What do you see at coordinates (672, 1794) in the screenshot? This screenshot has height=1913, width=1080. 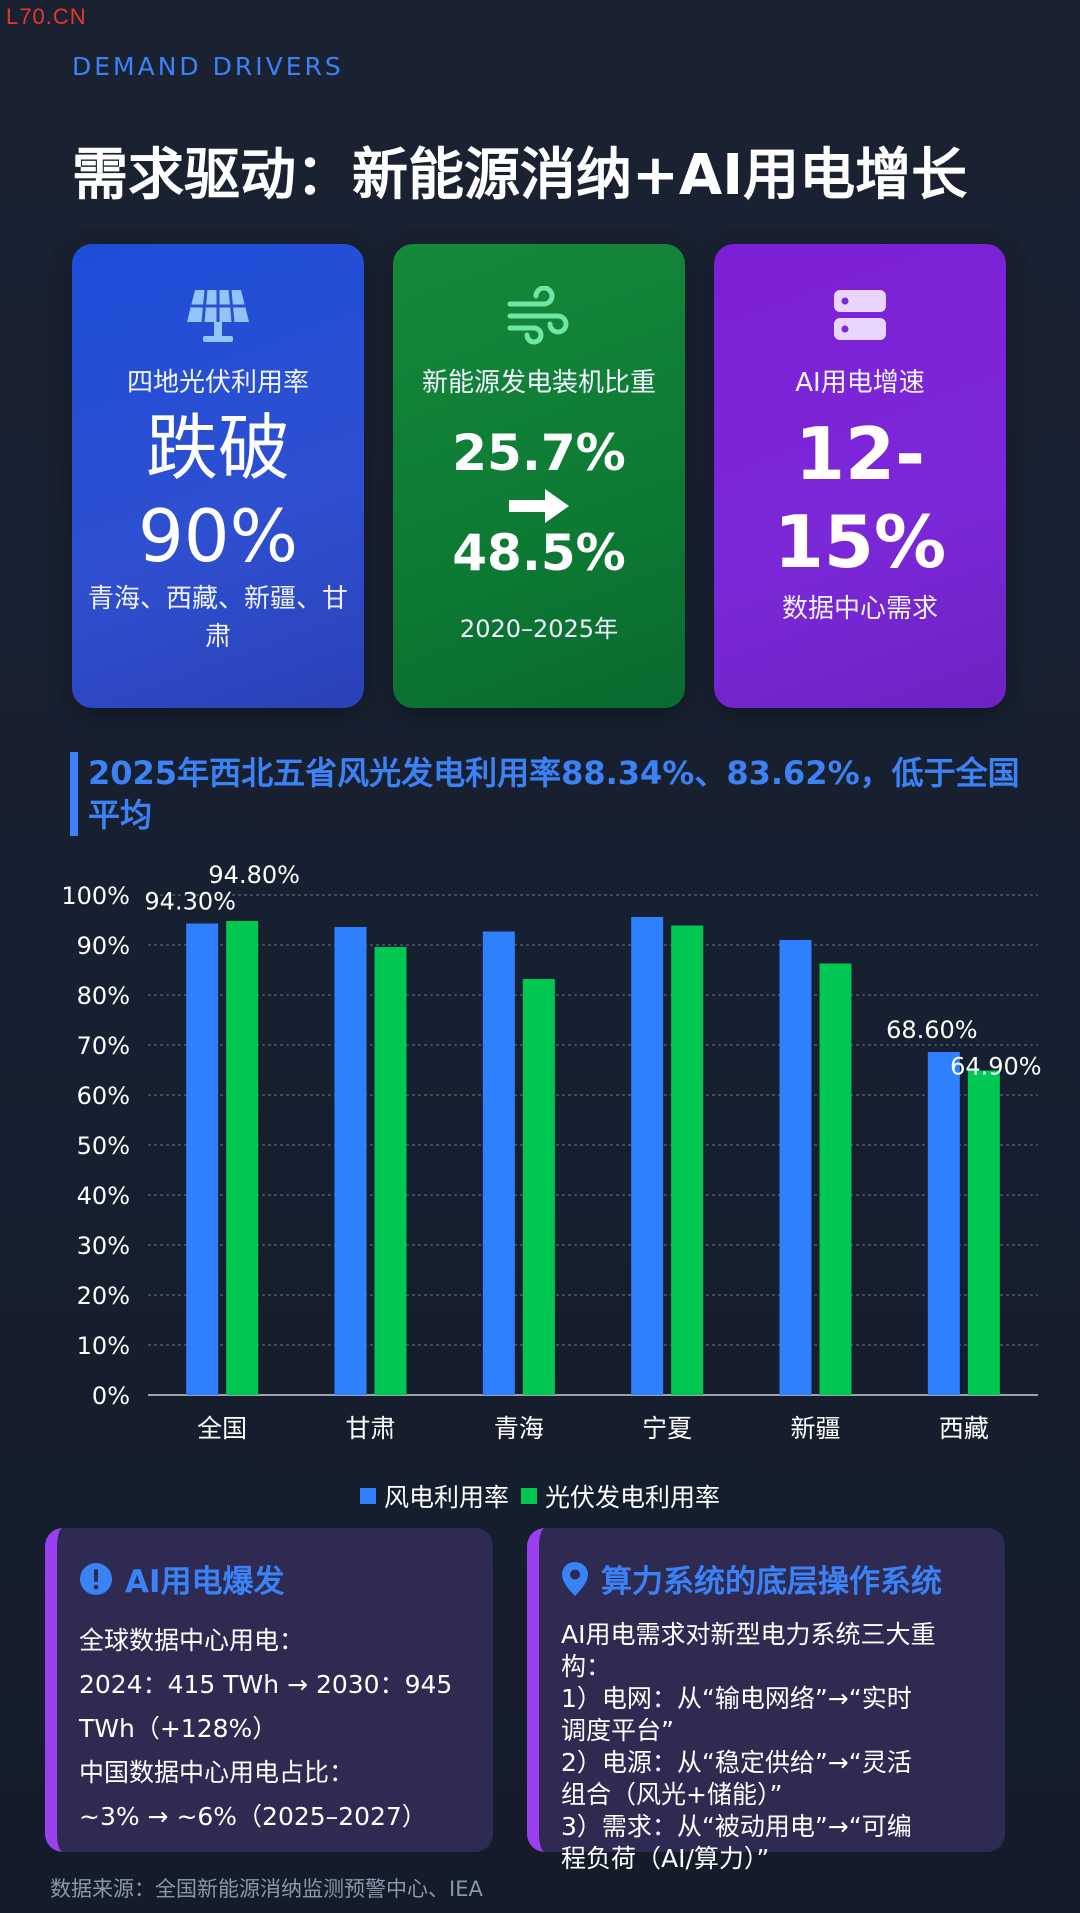 I see `panel-line: 组合（风光+储能）”` at bounding box center [672, 1794].